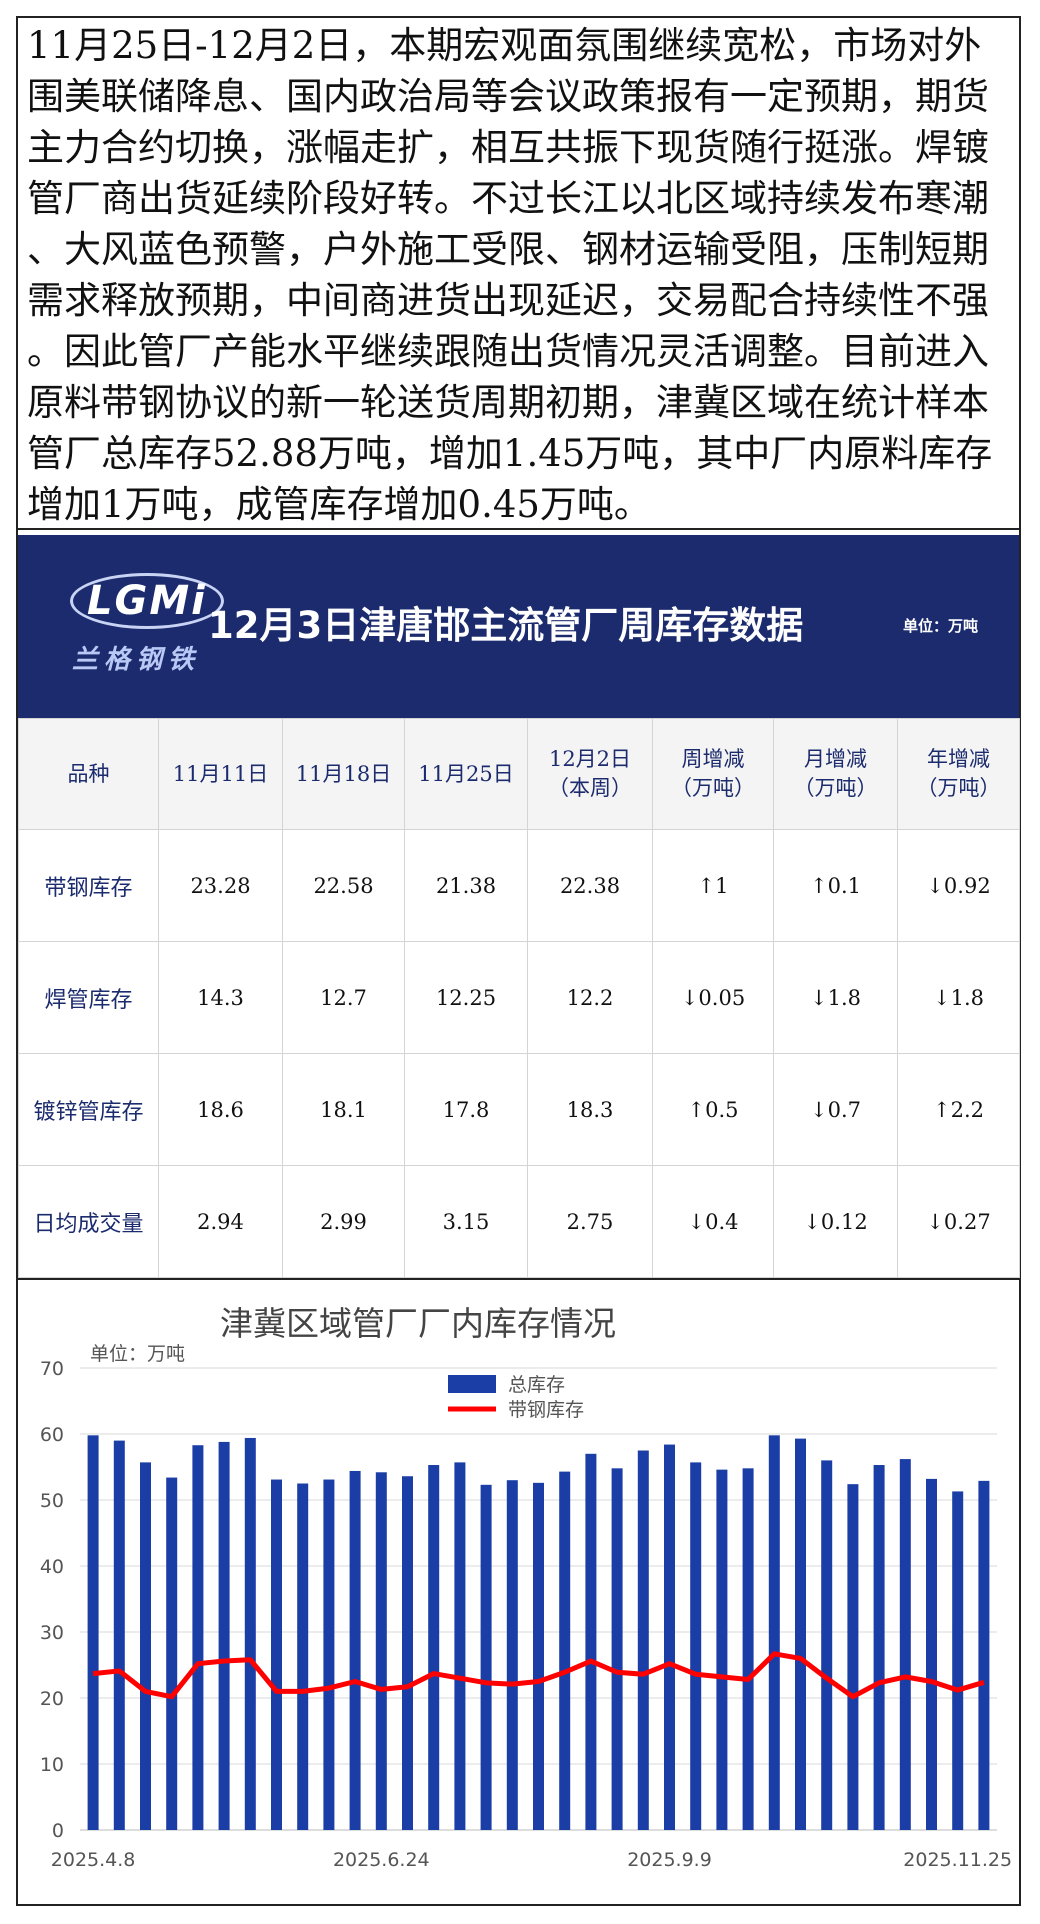 This screenshot has height=1924, width=1040. I want to click on cell-value: 18.6, so click(220, 1109).